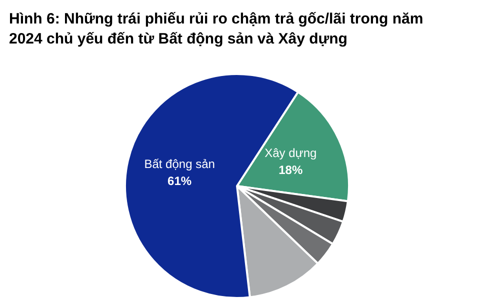 The image size is (501, 300). I want to click on data-label: 18%, so click(290, 169).